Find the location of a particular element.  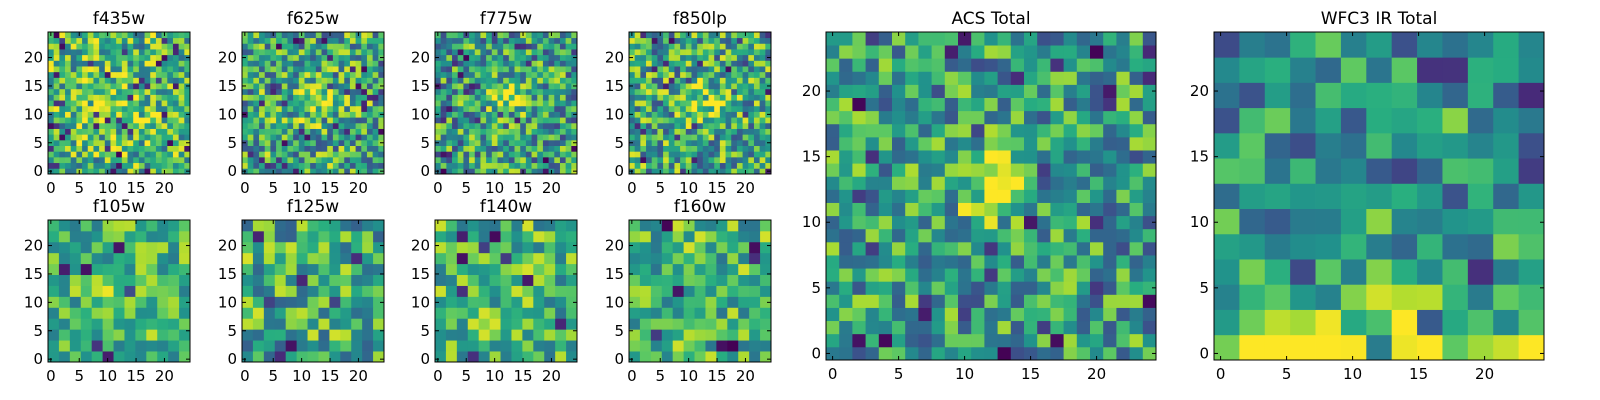

x-tick-label: 0 is located at coordinates (1221, 374).